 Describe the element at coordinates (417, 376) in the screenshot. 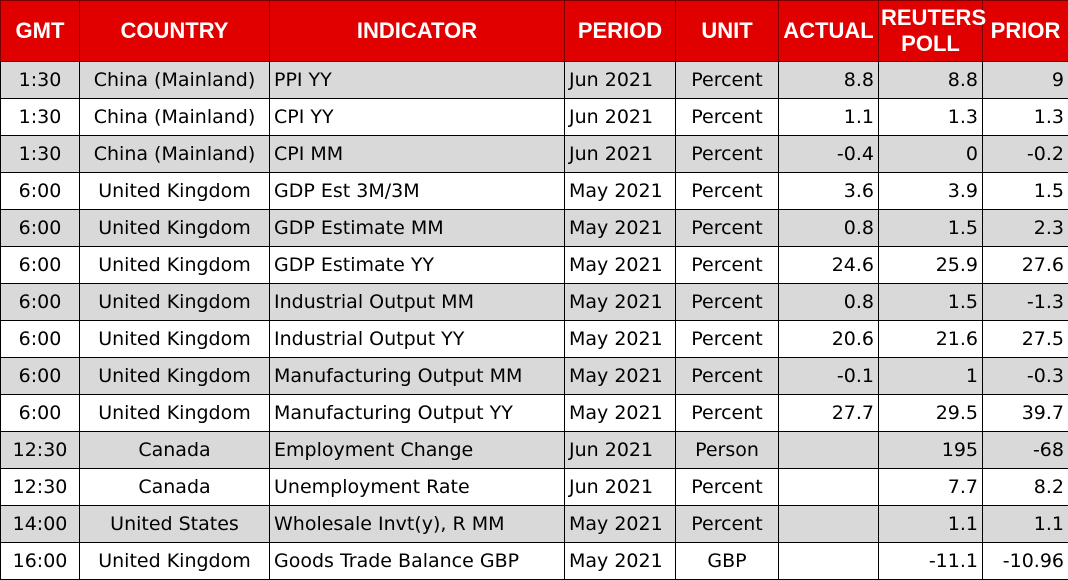

I see `cell-indicator: Manufacturing Output MM` at that location.